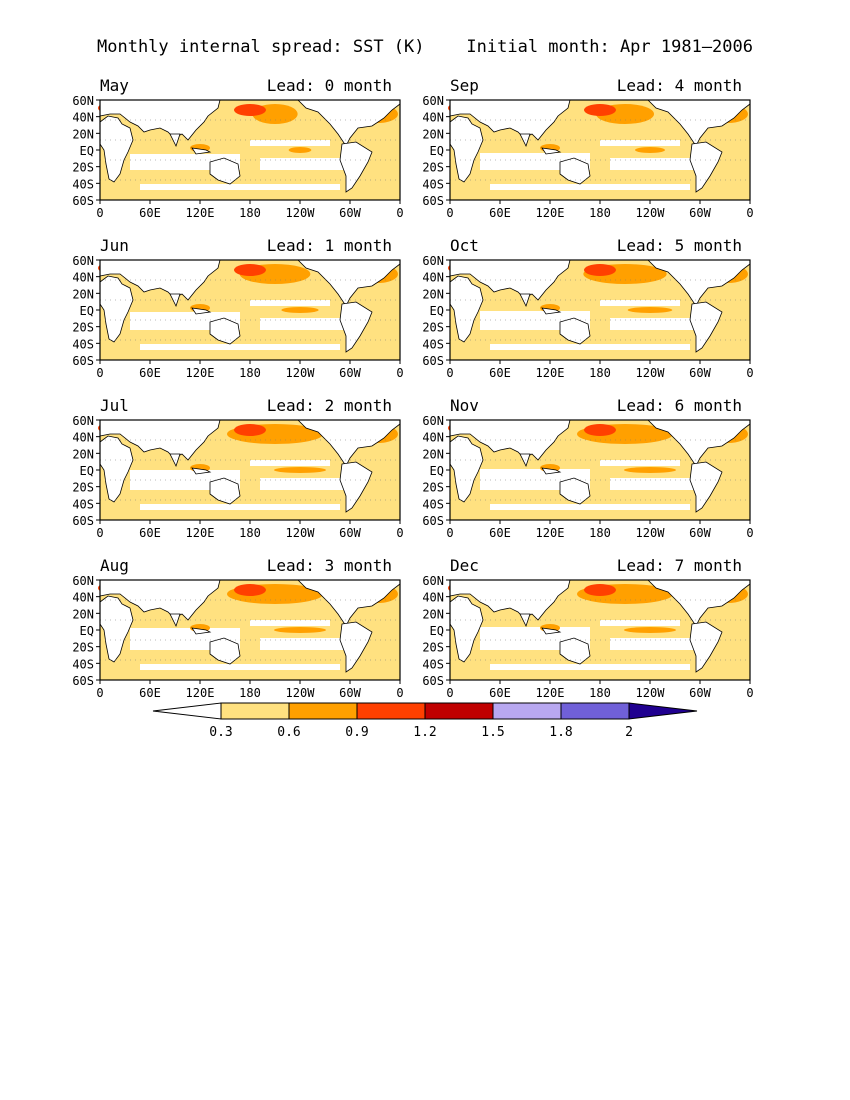  What do you see at coordinates (464, 565) in the screenshot?
I see `panel-month-label: Dec` at bounding box center [464, 565].